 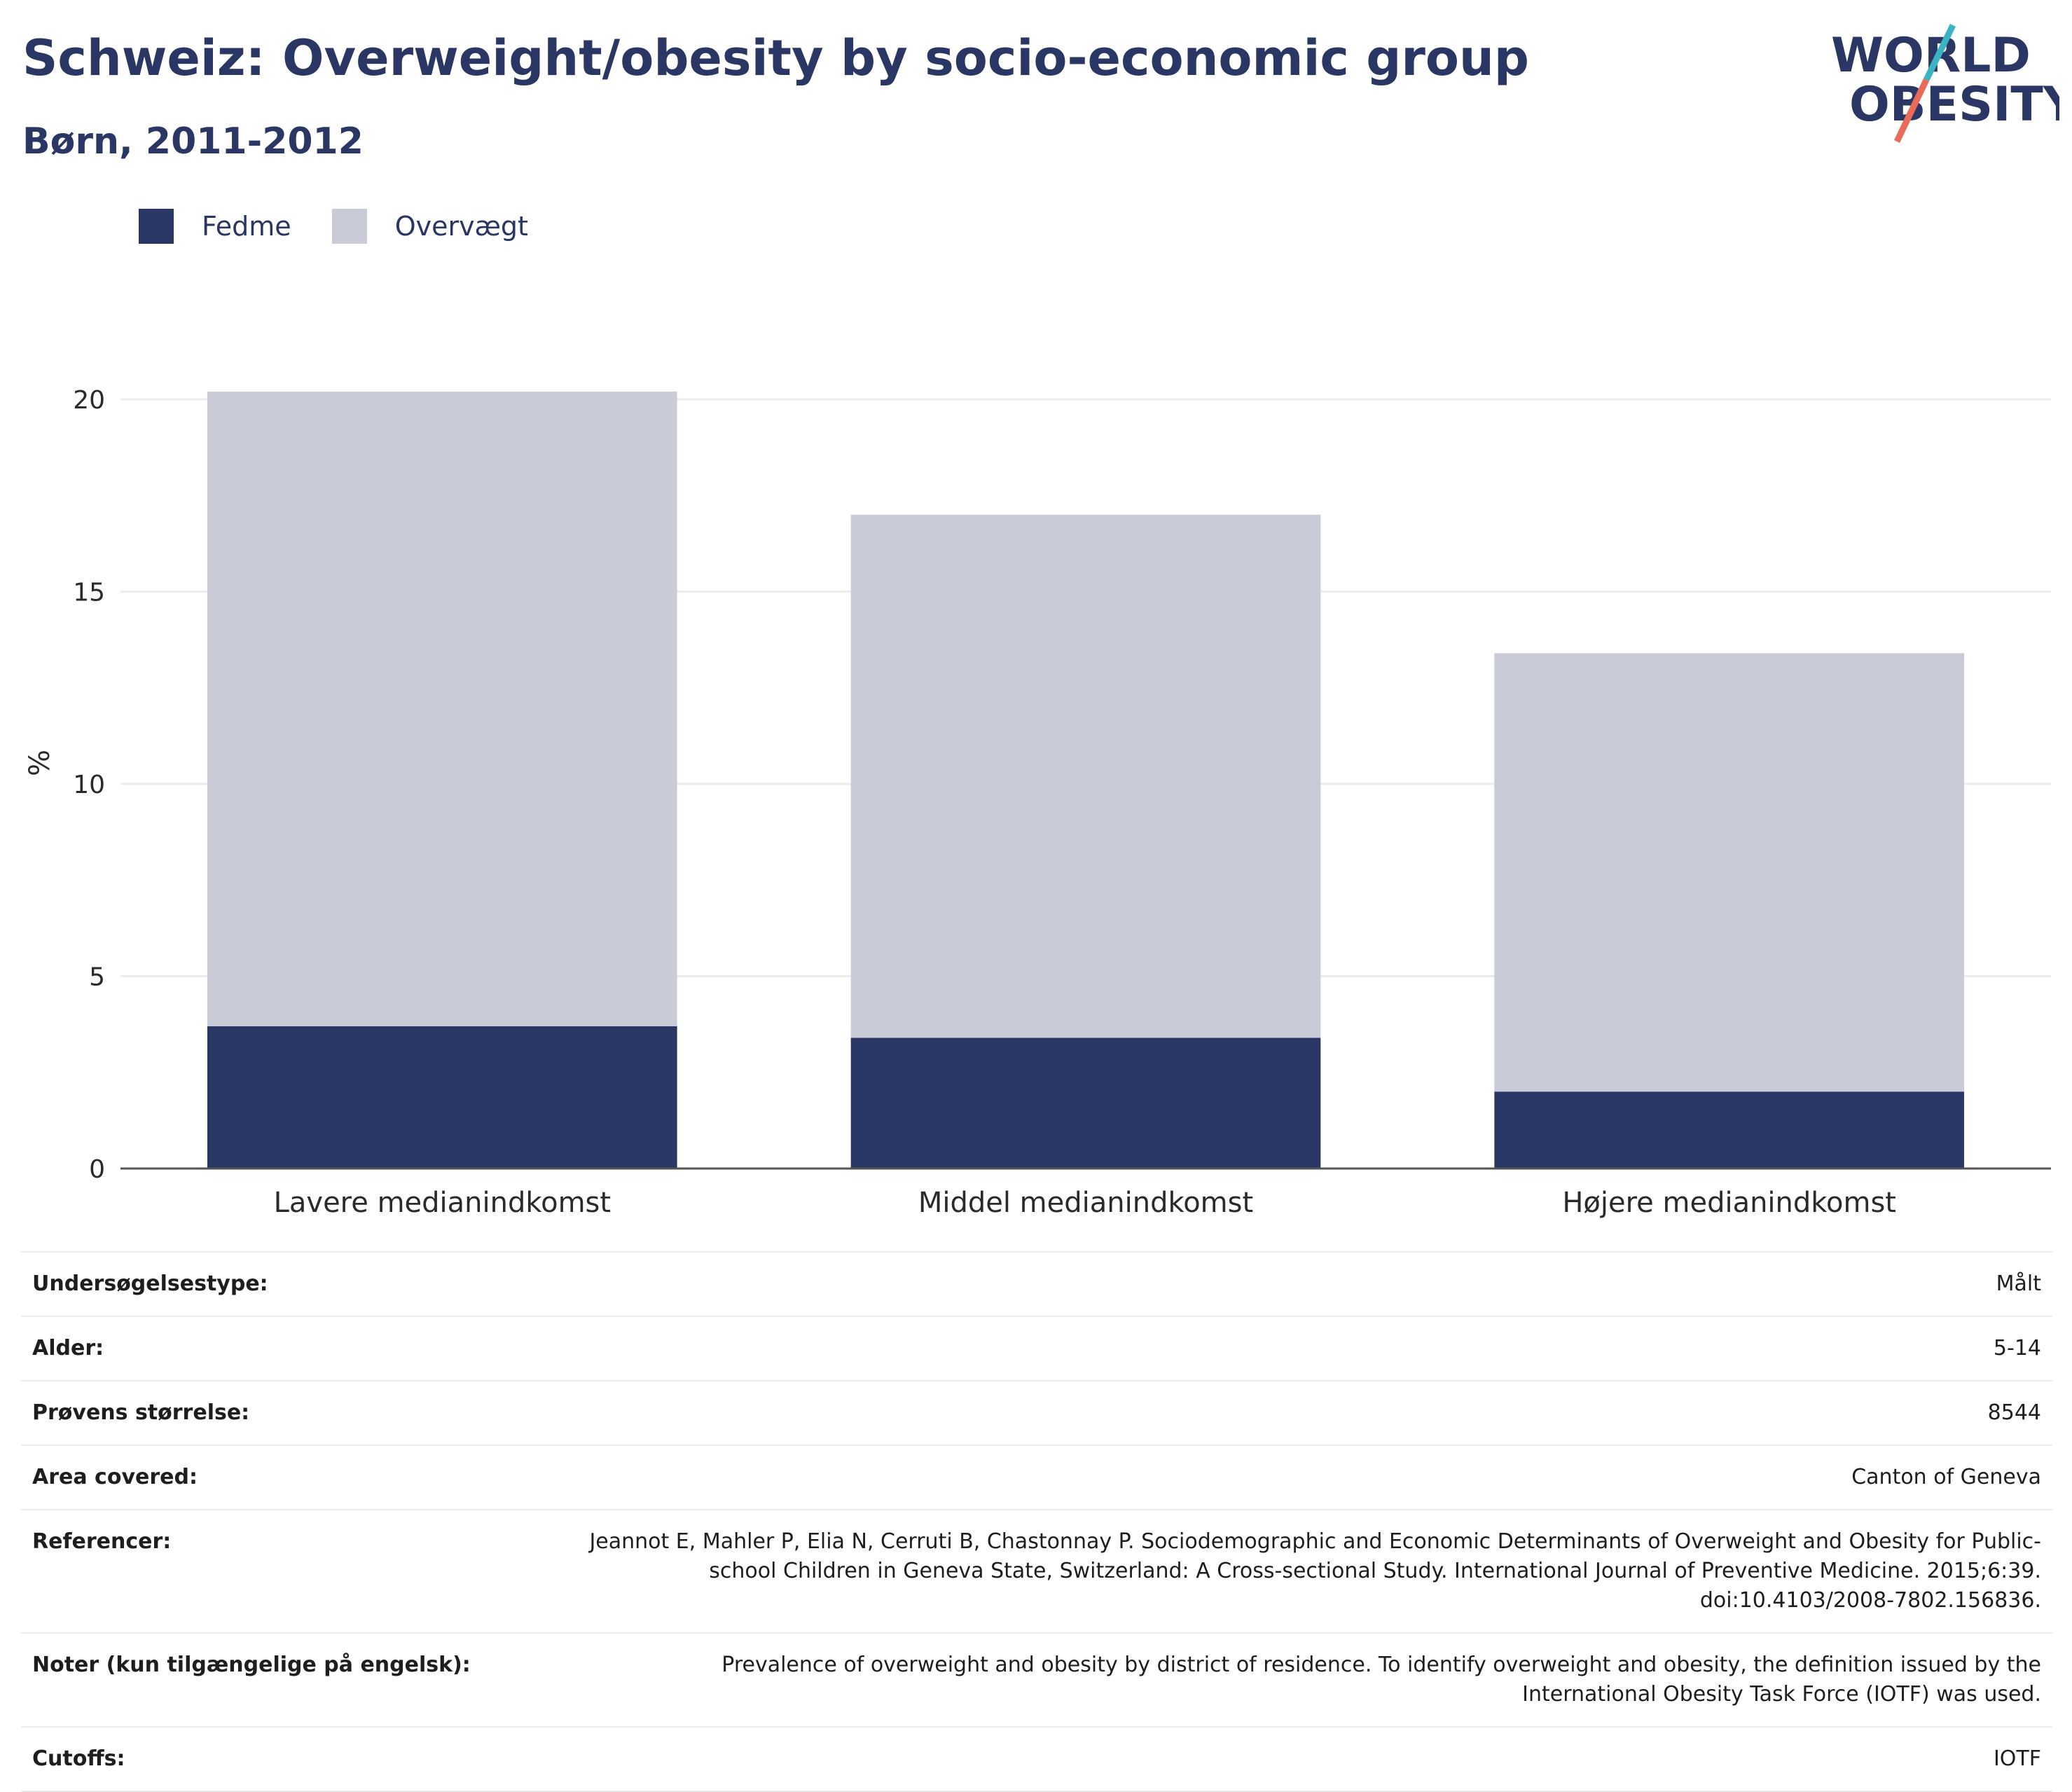 What do you see at coordinates (1086, 1203) in the screenshot?
I see `x-tick-label: Middel medianindkomst` at bounding box center [1086, 1203].